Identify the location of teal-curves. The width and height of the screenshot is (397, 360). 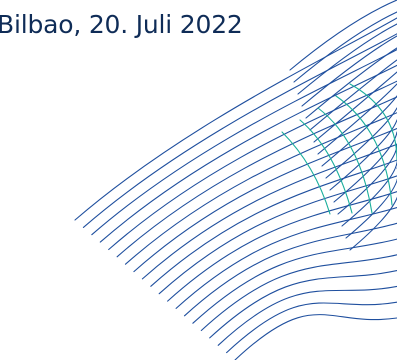
(339, 149).